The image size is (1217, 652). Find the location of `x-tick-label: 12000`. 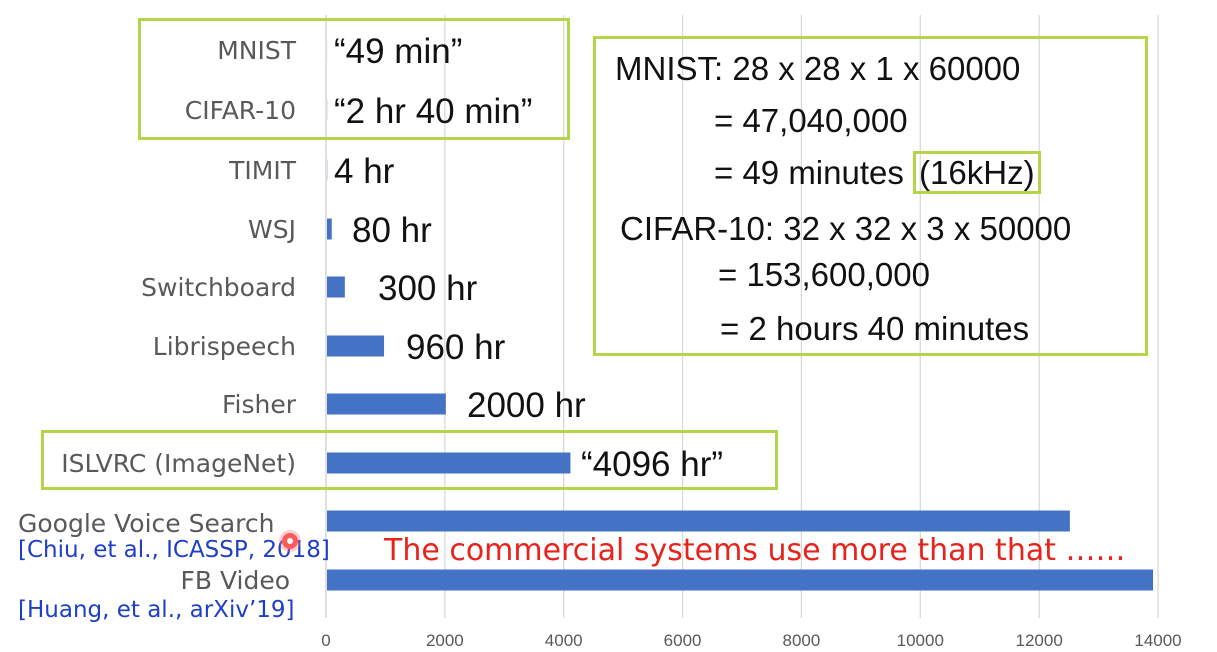

x-tick-label: 12000 is located at coordinates (1039, 640).